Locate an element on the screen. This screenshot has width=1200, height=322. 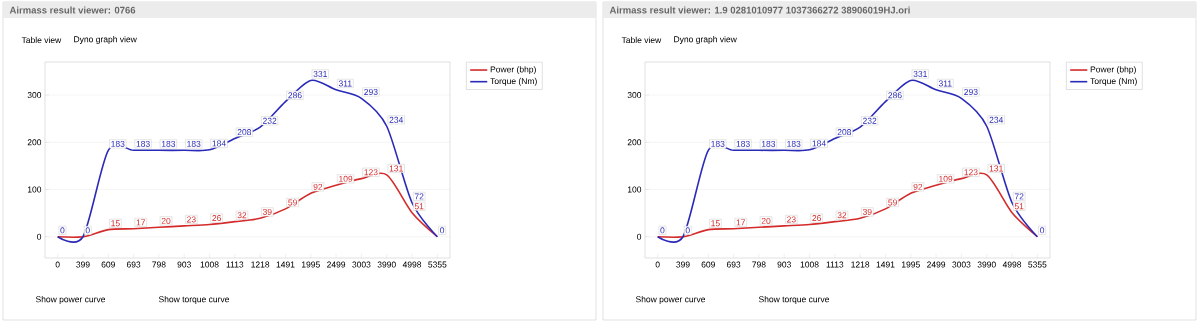
chart-title: Airmass result viewer: 0766 is located at coordinates (72, 10).